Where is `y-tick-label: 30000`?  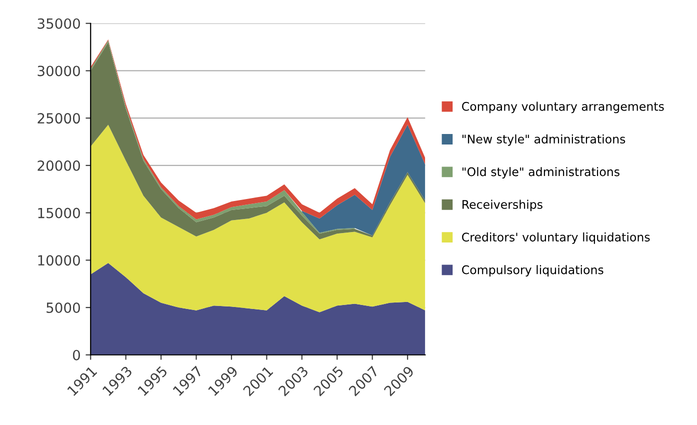
y-tick-label: 30000 is located at coordinates (59, 71).